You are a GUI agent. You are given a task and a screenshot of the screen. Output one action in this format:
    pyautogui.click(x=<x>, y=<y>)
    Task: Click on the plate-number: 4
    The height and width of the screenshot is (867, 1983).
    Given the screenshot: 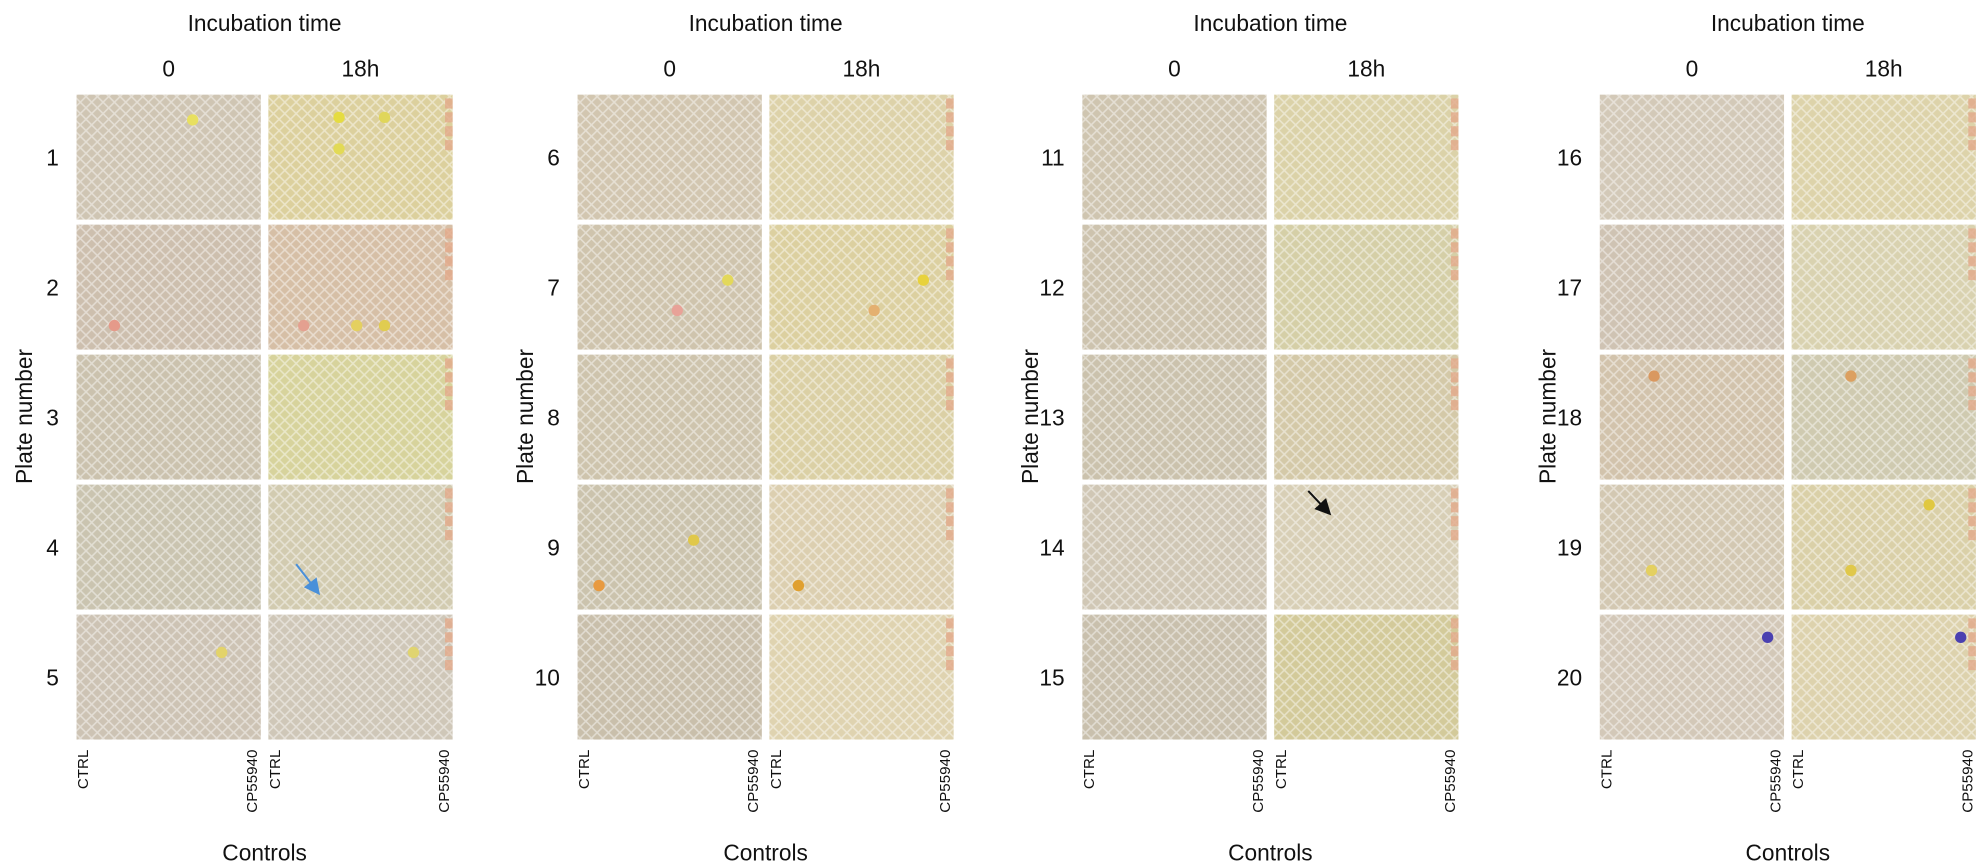 What is the action you would take?
    pyautogui.click(x=52, y=548)
    